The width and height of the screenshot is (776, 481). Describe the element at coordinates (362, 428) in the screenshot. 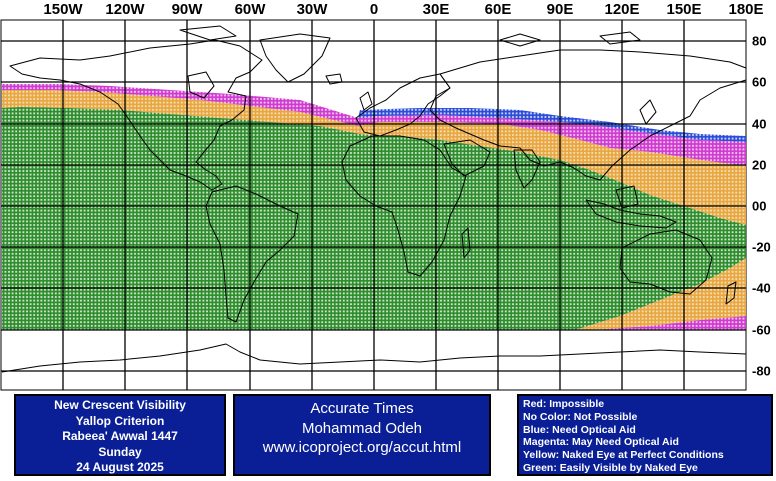

I see `author-name: Mohammad Odeh` at that location.